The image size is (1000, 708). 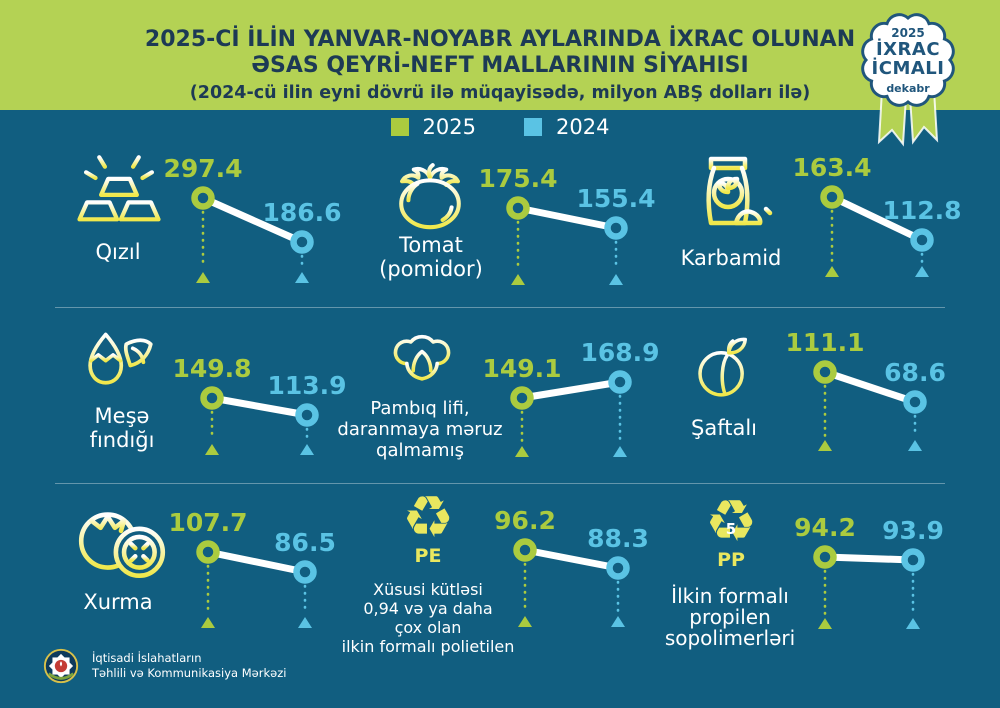 I want to click on legend-label: 2025, so click(x=449, y=127).